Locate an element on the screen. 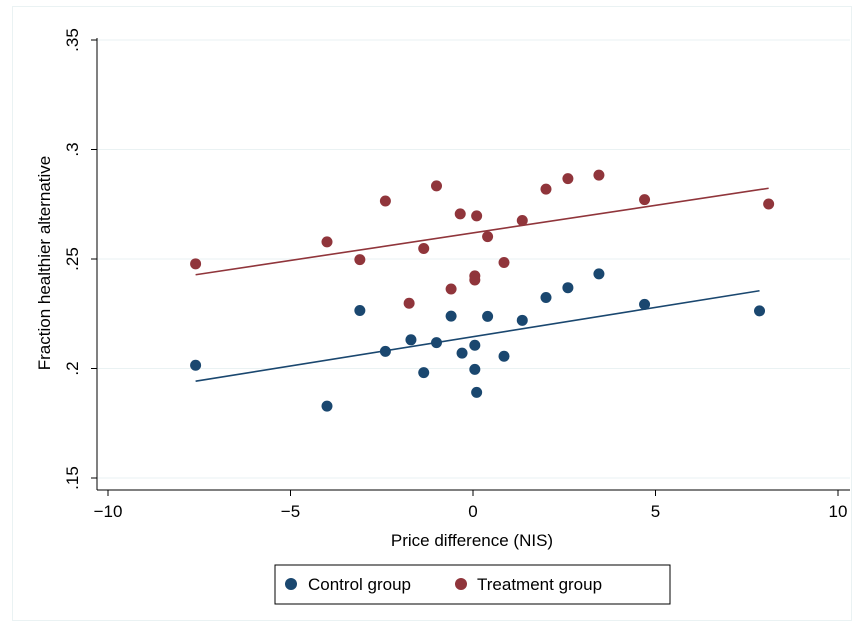 This screenshot has height=630, width=865. legend: Control group Treatment group is located at coordinates (472, 584).